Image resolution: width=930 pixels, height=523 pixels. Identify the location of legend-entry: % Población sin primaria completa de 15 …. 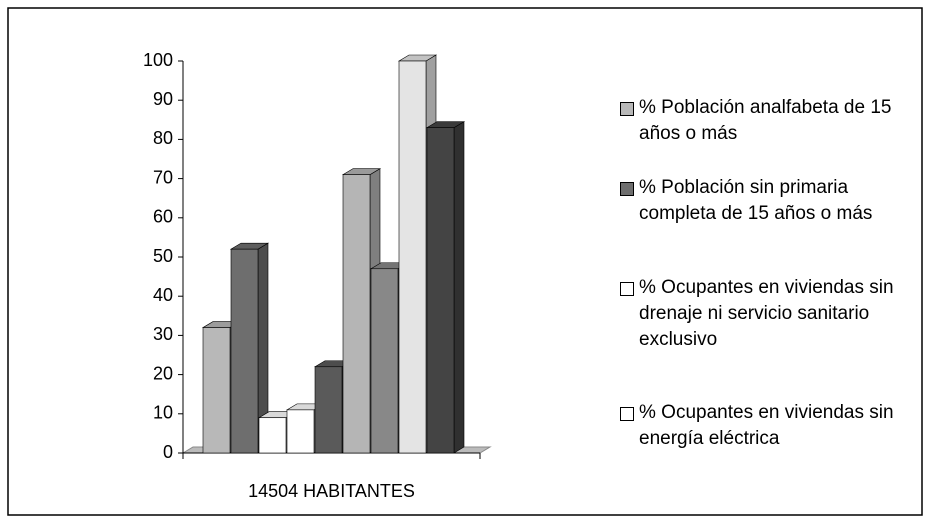
(765, 201).